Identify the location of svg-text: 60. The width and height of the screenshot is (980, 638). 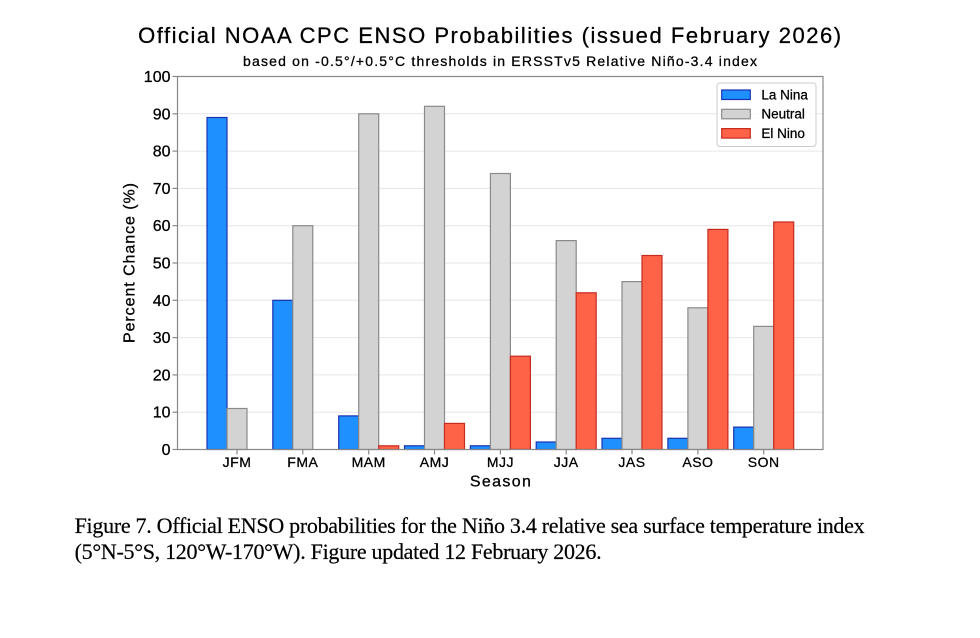
(162, 226).